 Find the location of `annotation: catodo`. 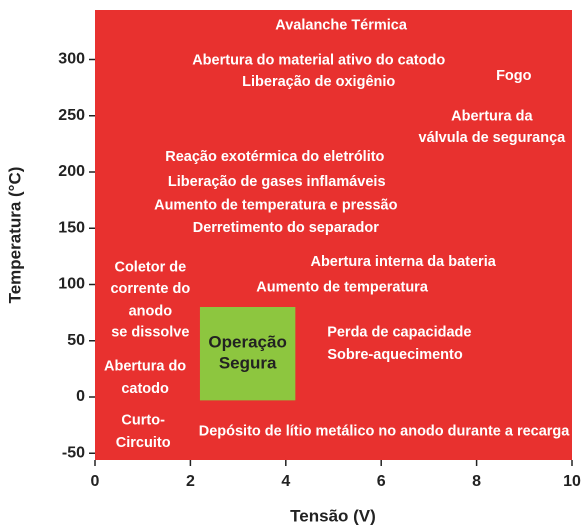

annotation: catodo is located at coordinates (145, 389).